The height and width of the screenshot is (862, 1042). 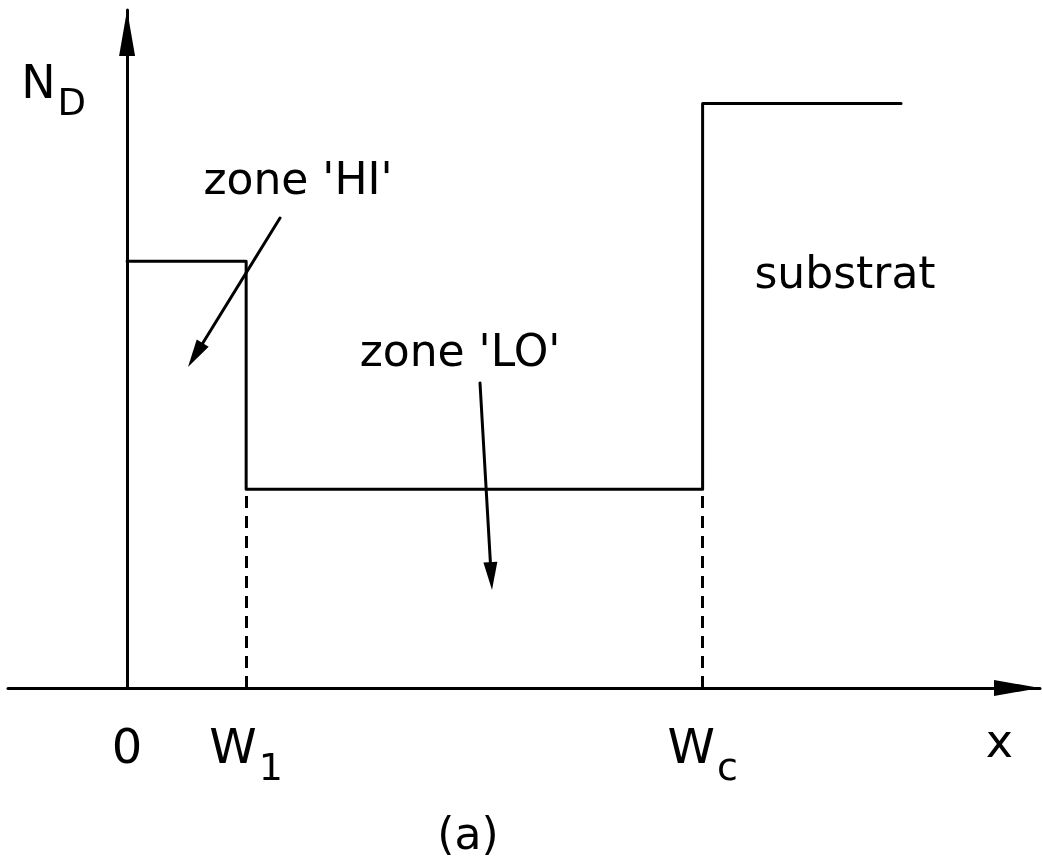 I want to click on x-axis-title: x, so click(x=999, y=741).